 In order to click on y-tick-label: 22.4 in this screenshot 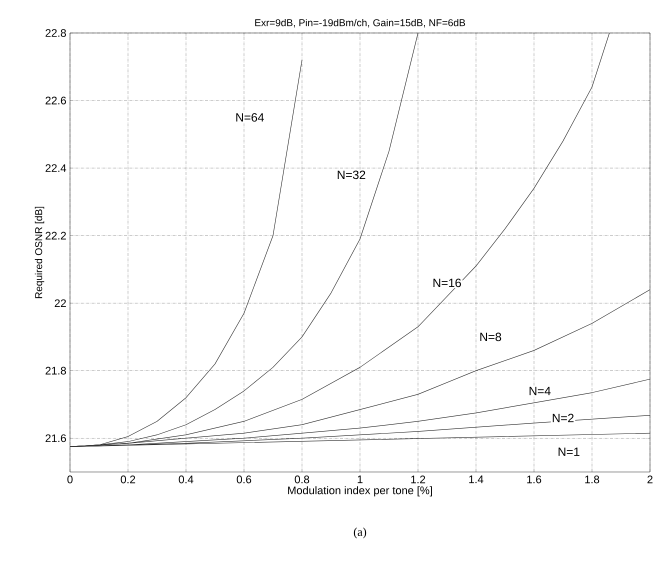, I will do `click(56, 168)`.